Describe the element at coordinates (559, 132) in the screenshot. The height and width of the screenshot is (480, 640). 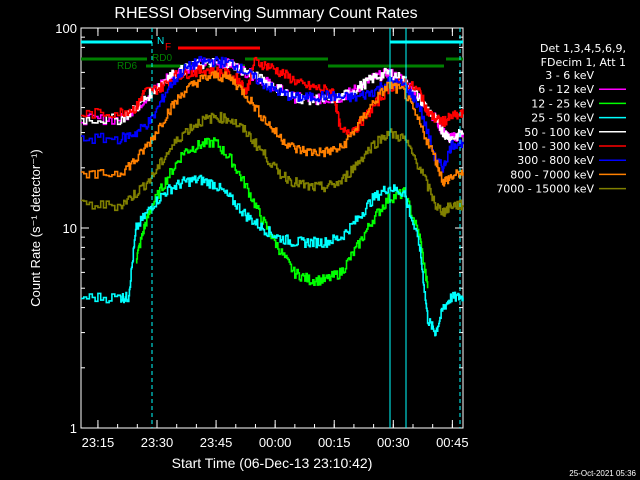
I see `legend-label: 50 - 100 keV` at that location.